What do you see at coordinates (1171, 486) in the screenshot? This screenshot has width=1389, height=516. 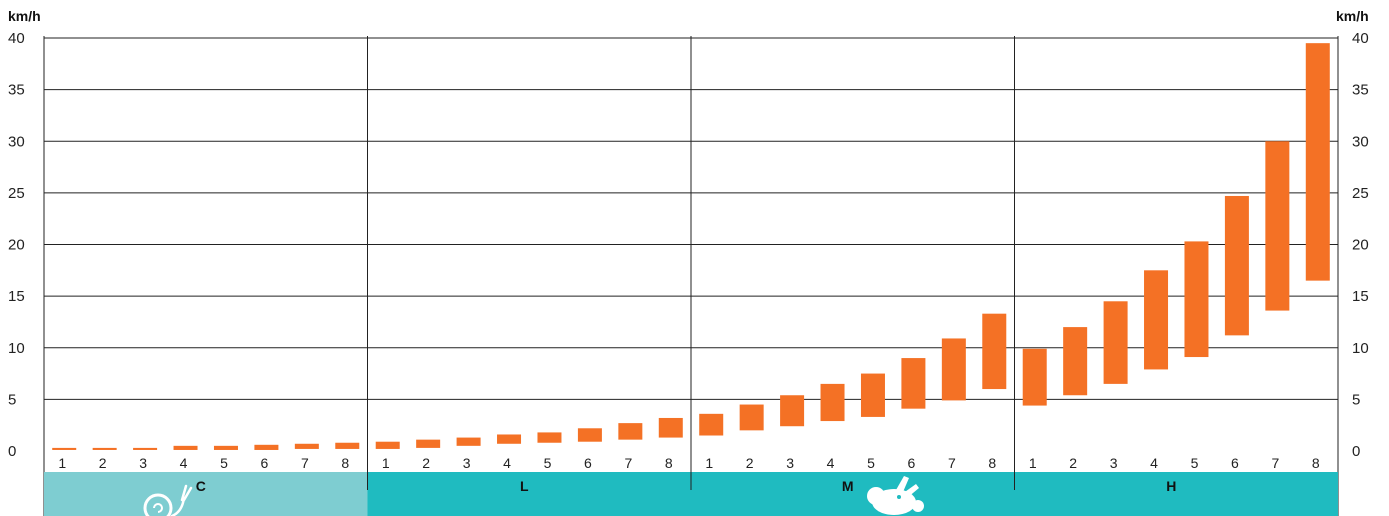 I see `group-label-H: H` at bounding box center [1171, 486].